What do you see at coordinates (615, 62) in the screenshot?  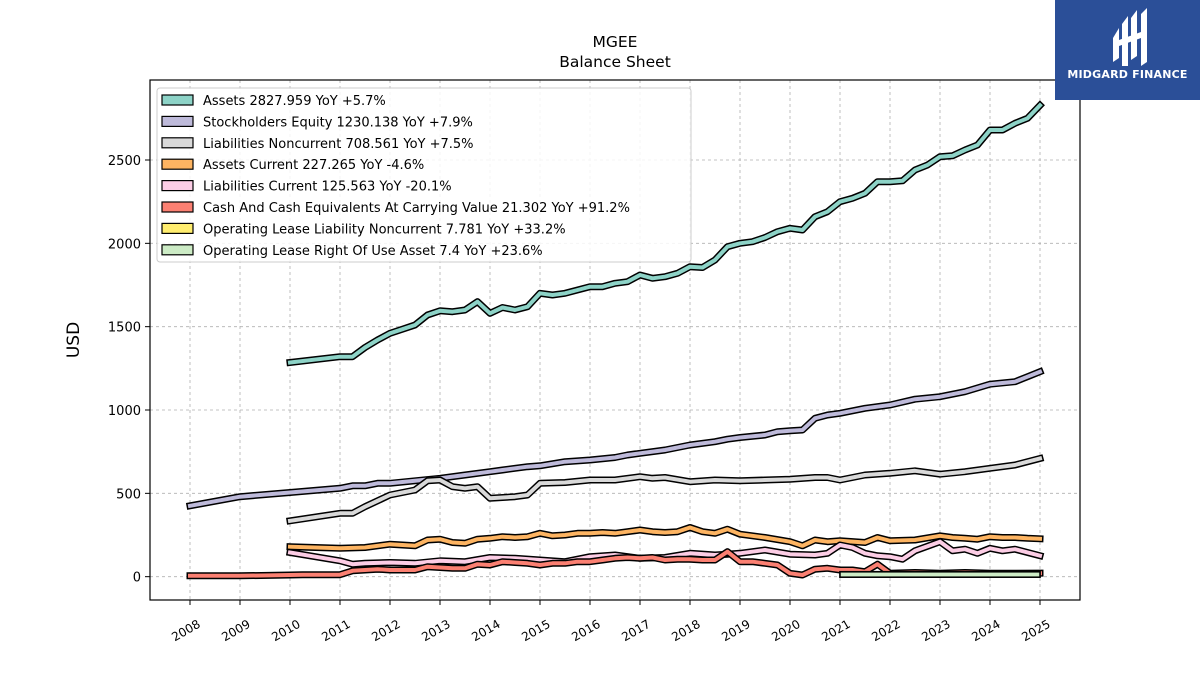 I see `chart-subtitle: Balance Sheet` at bounding box center [615, 62].